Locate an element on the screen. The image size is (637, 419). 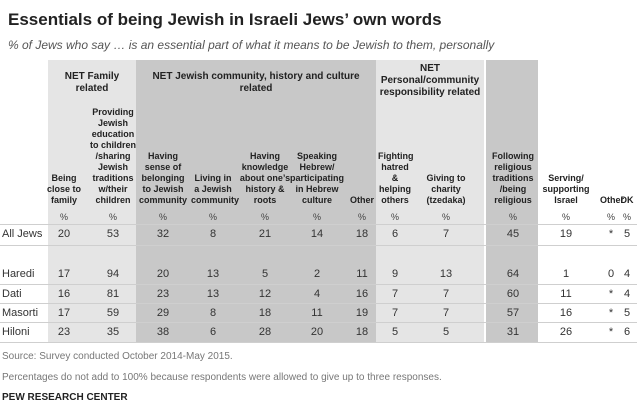
table-cell: 59 is located at coordinates (113, 313).